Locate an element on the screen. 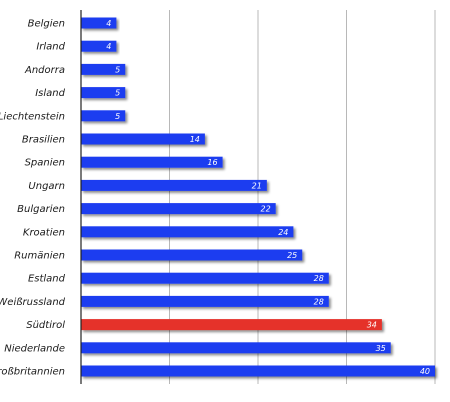 This screenshot has height=402, width=450. category-label: Niederlande is located at coordinates (34, 348).